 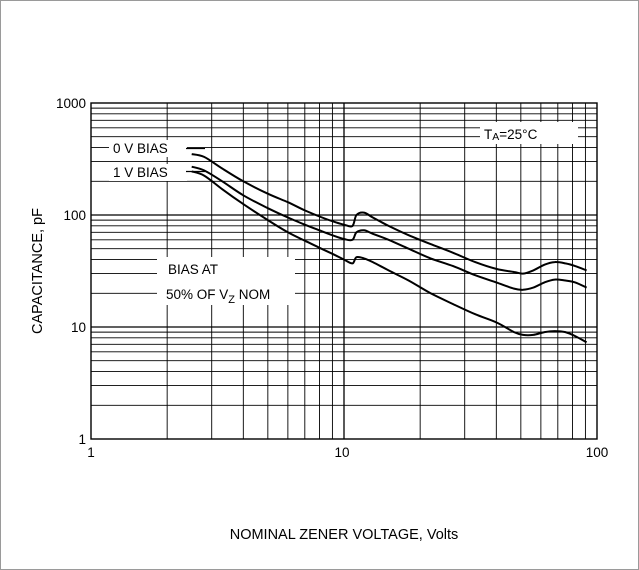 I want to click on y-tick-label-100: 100, so click(x=74, y=215).